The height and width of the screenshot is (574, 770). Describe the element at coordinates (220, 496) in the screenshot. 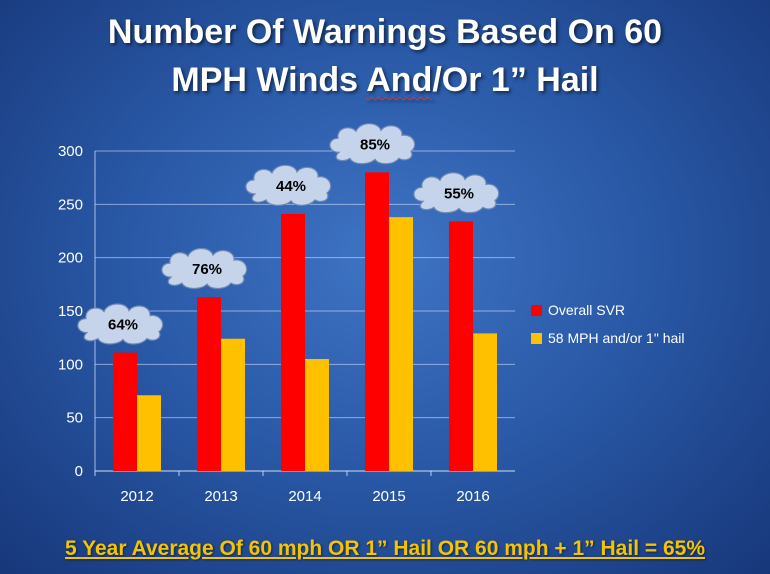

I see `x-tick-label: 2013` at that location.